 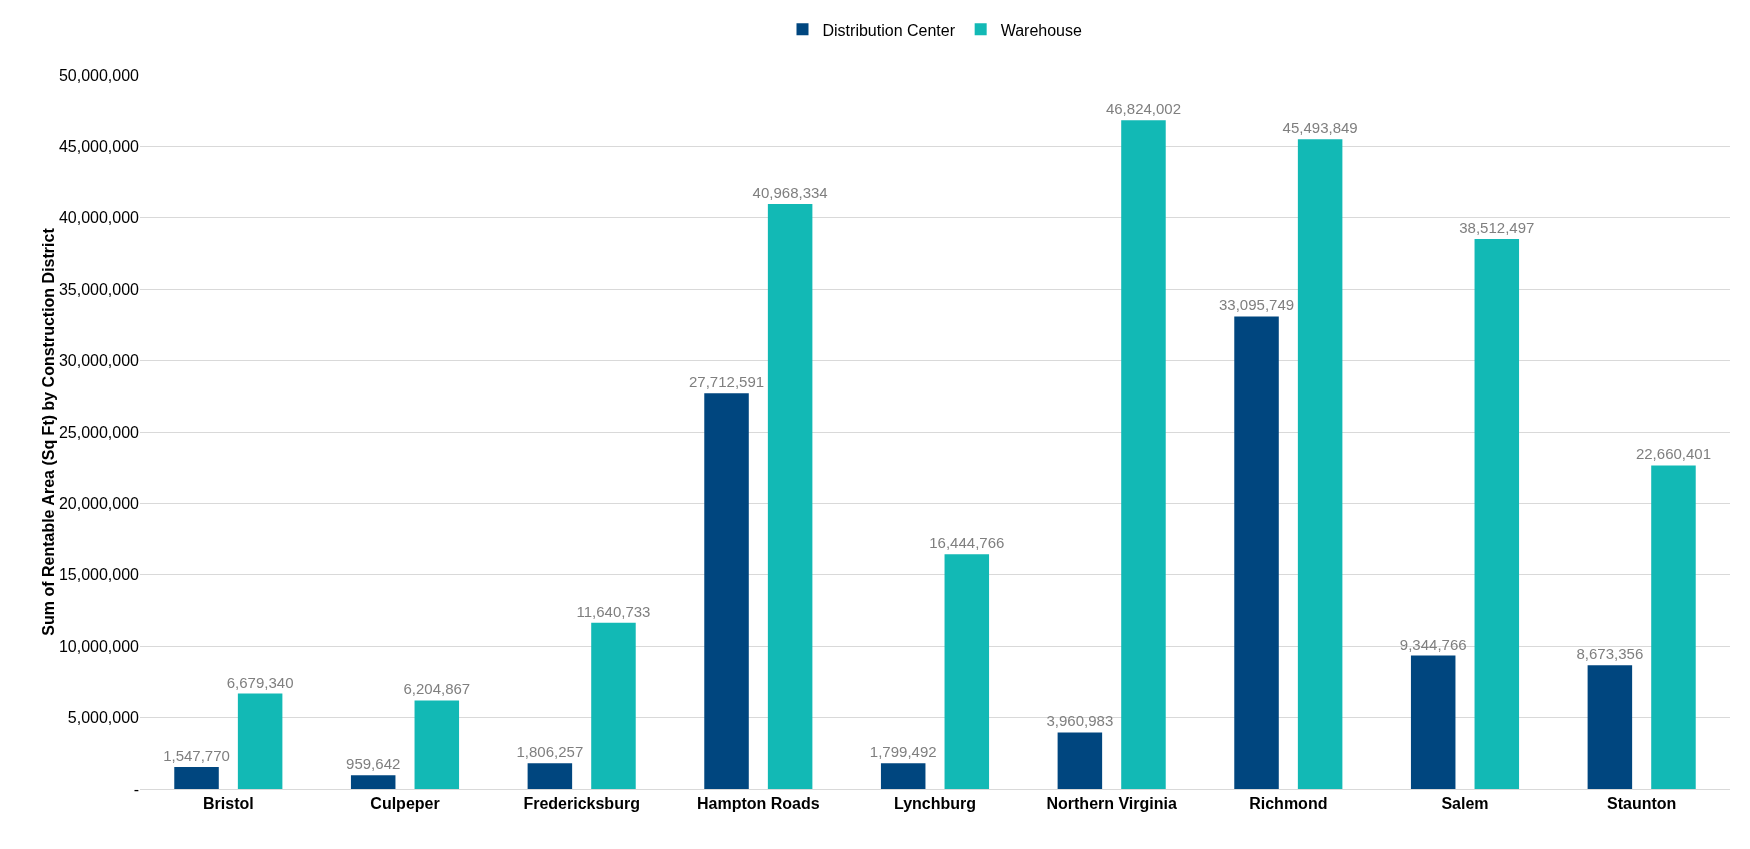 What do you see at coordinates (99, 503) in the screenshot?
I see `y-tick-label: 20,000,000` at bounding box center [99, 503].